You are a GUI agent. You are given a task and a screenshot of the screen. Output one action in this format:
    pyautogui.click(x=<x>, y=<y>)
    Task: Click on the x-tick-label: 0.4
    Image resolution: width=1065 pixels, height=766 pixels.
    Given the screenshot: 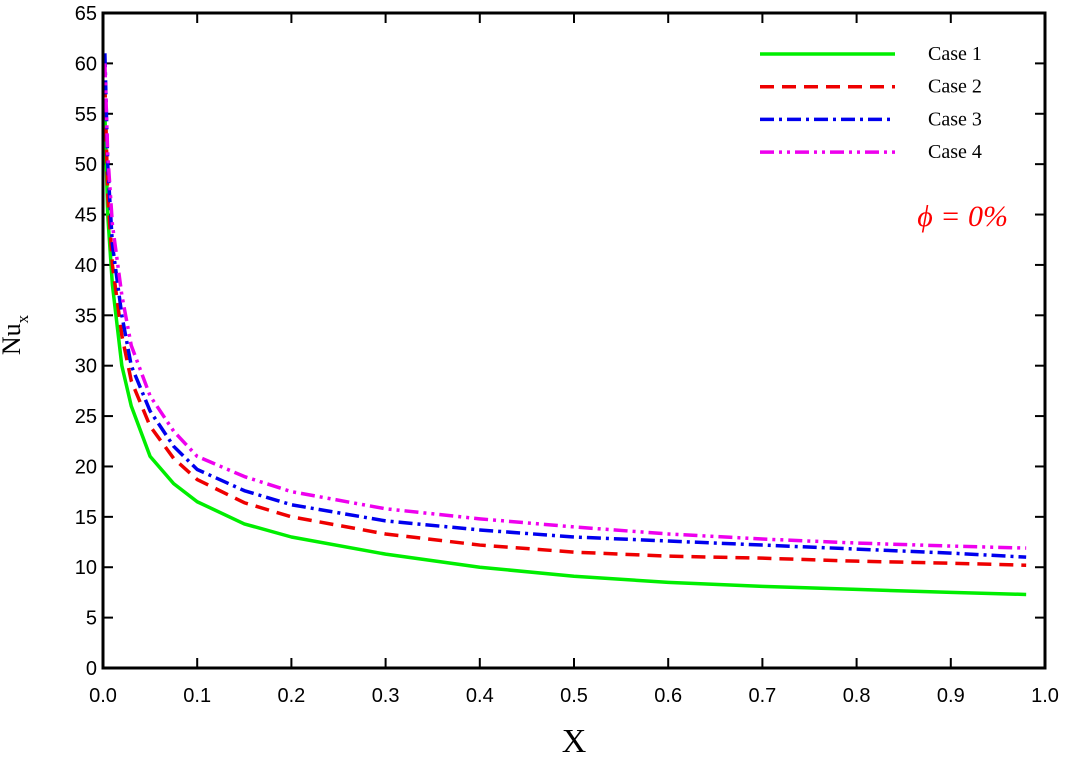 What is the action you would take?
    pyautogui.click(x=480, y=696)
    